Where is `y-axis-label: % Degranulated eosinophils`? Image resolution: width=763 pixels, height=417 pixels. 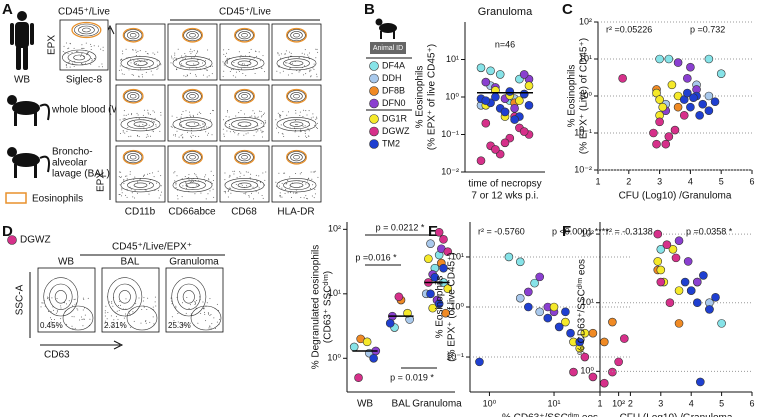 y-axis-label: % Degranulated eosinophils is located at coordinates (316, 307).